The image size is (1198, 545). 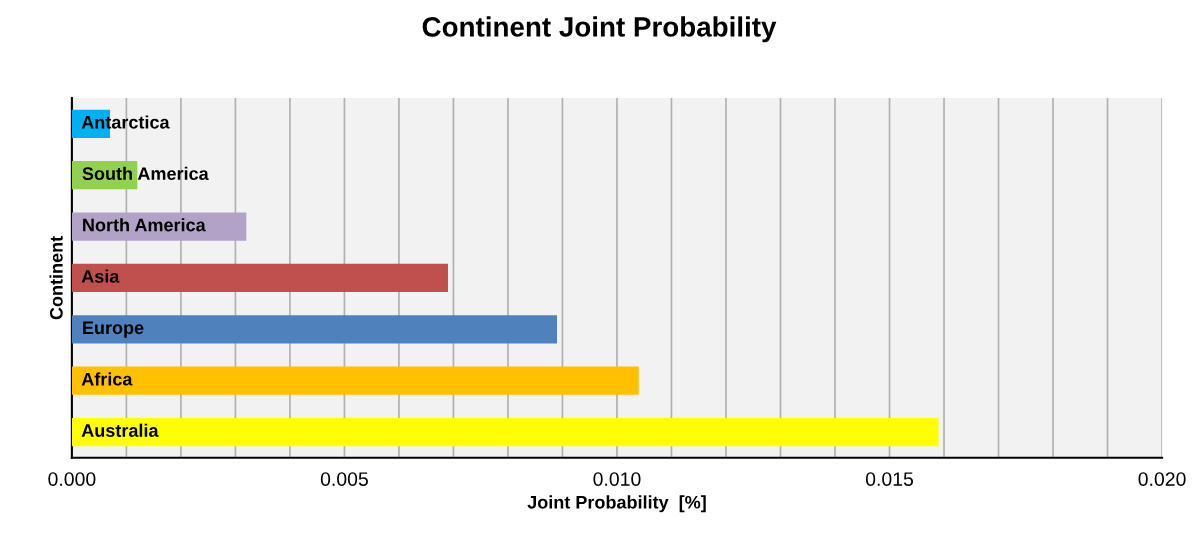 What do you see at coordinates (145, 173) in the screenshot?
I see `y-tick-label: South America` at bounding box center [145, 173].